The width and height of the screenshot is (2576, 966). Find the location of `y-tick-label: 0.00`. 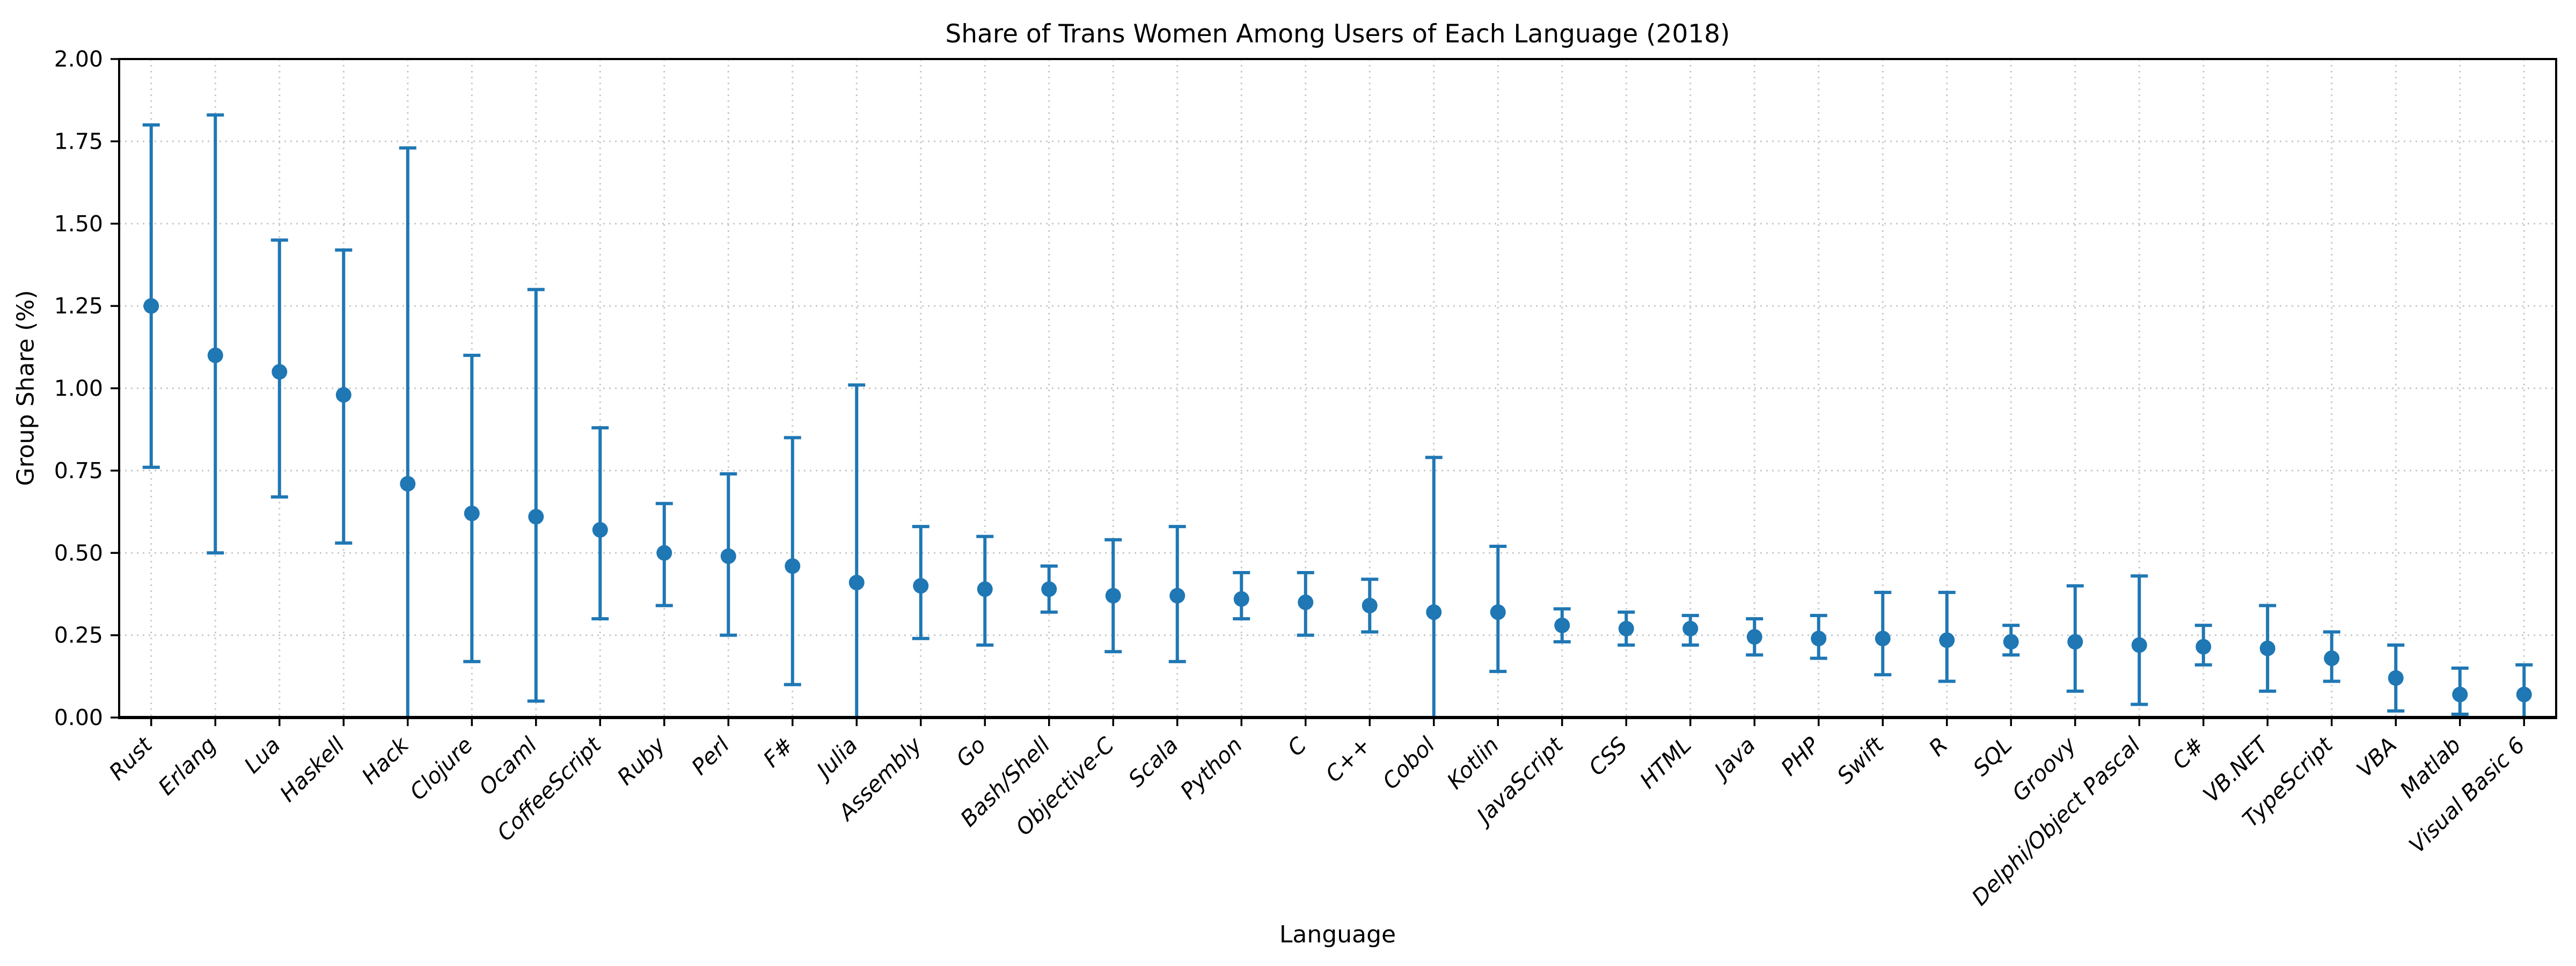

y-tick-label: 0.00 is located at coordinates (78, 717).